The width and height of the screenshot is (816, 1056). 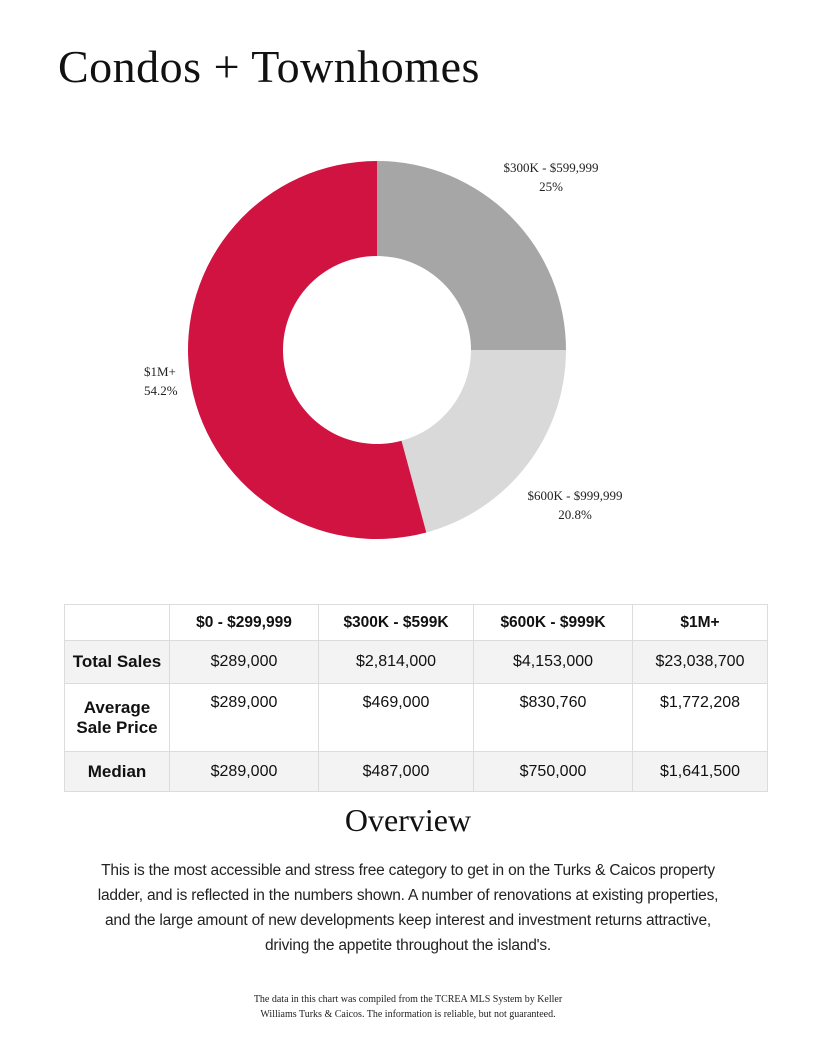 I want to click on slice-value-label: 25%, so click(x=551, y=186).